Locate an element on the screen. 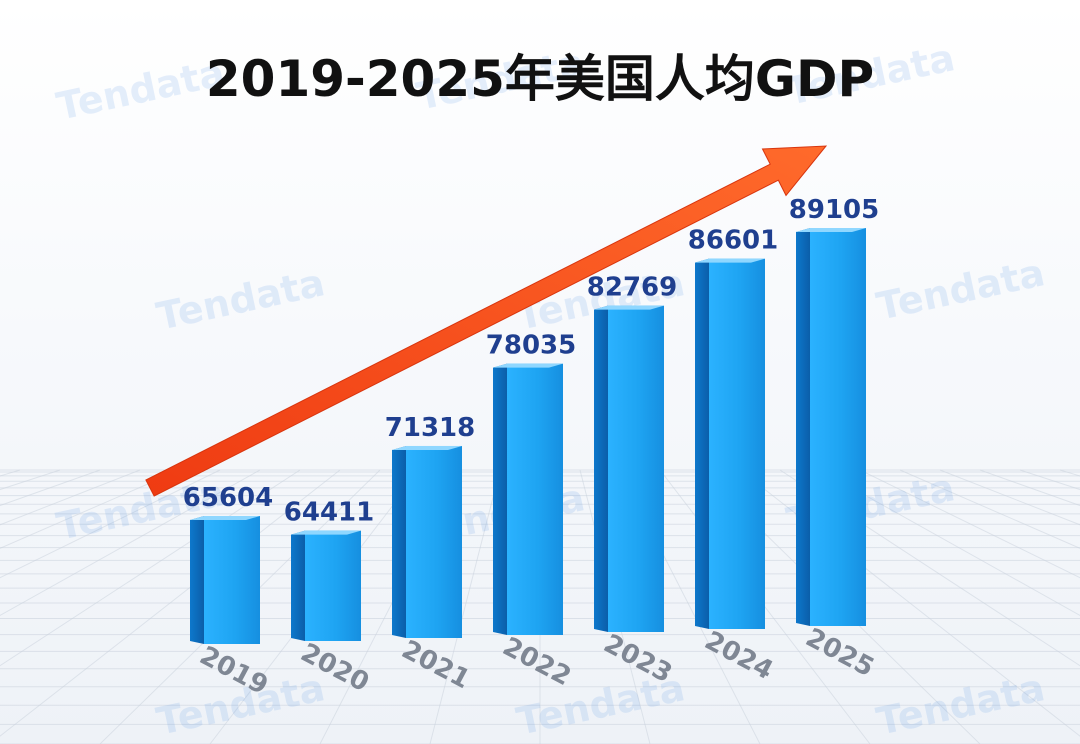  bar-2023 is located at coordinates (629, 468).